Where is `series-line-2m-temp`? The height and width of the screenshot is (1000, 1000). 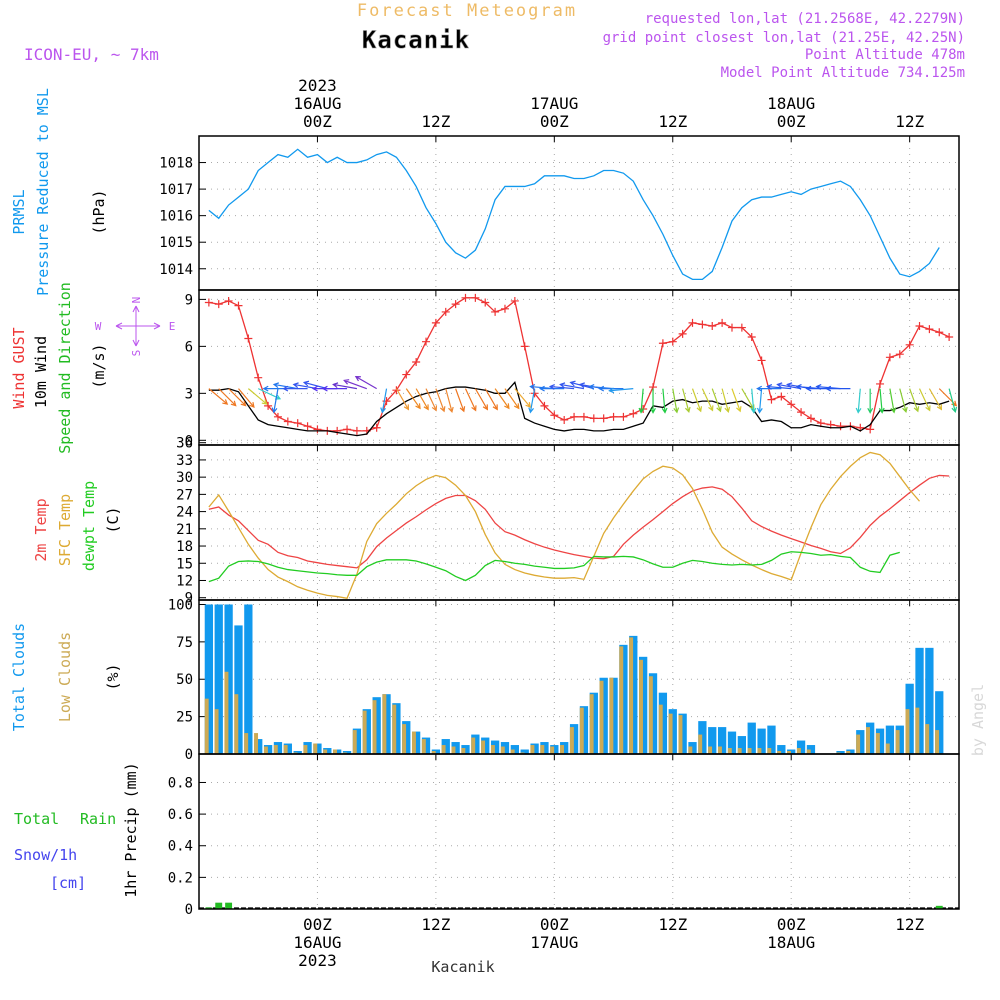 series-line-2m-temp is located at coordinates (579, 521).